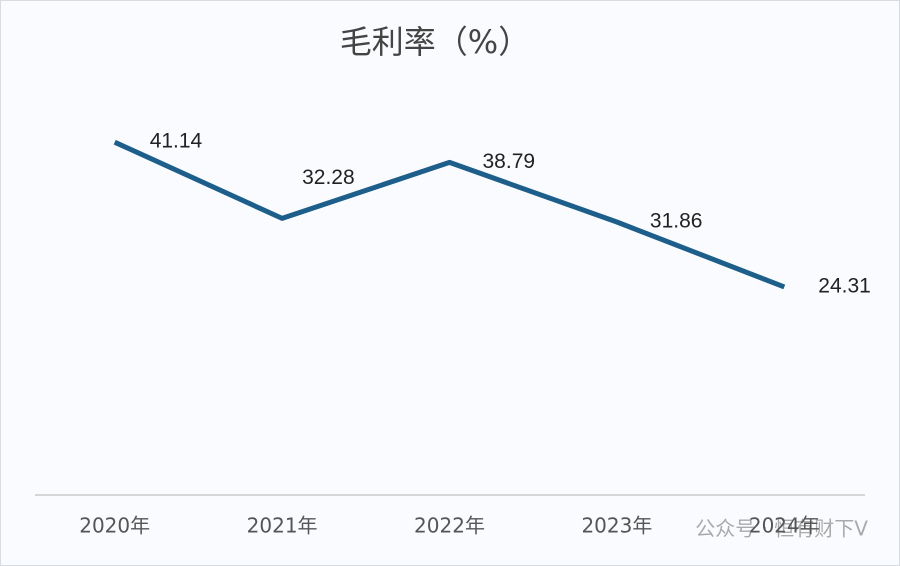  What do you see at coordinates (282, 526) in the screenshot?
I see `x-tick-label: 2021年` at bounding box center [282, 526].